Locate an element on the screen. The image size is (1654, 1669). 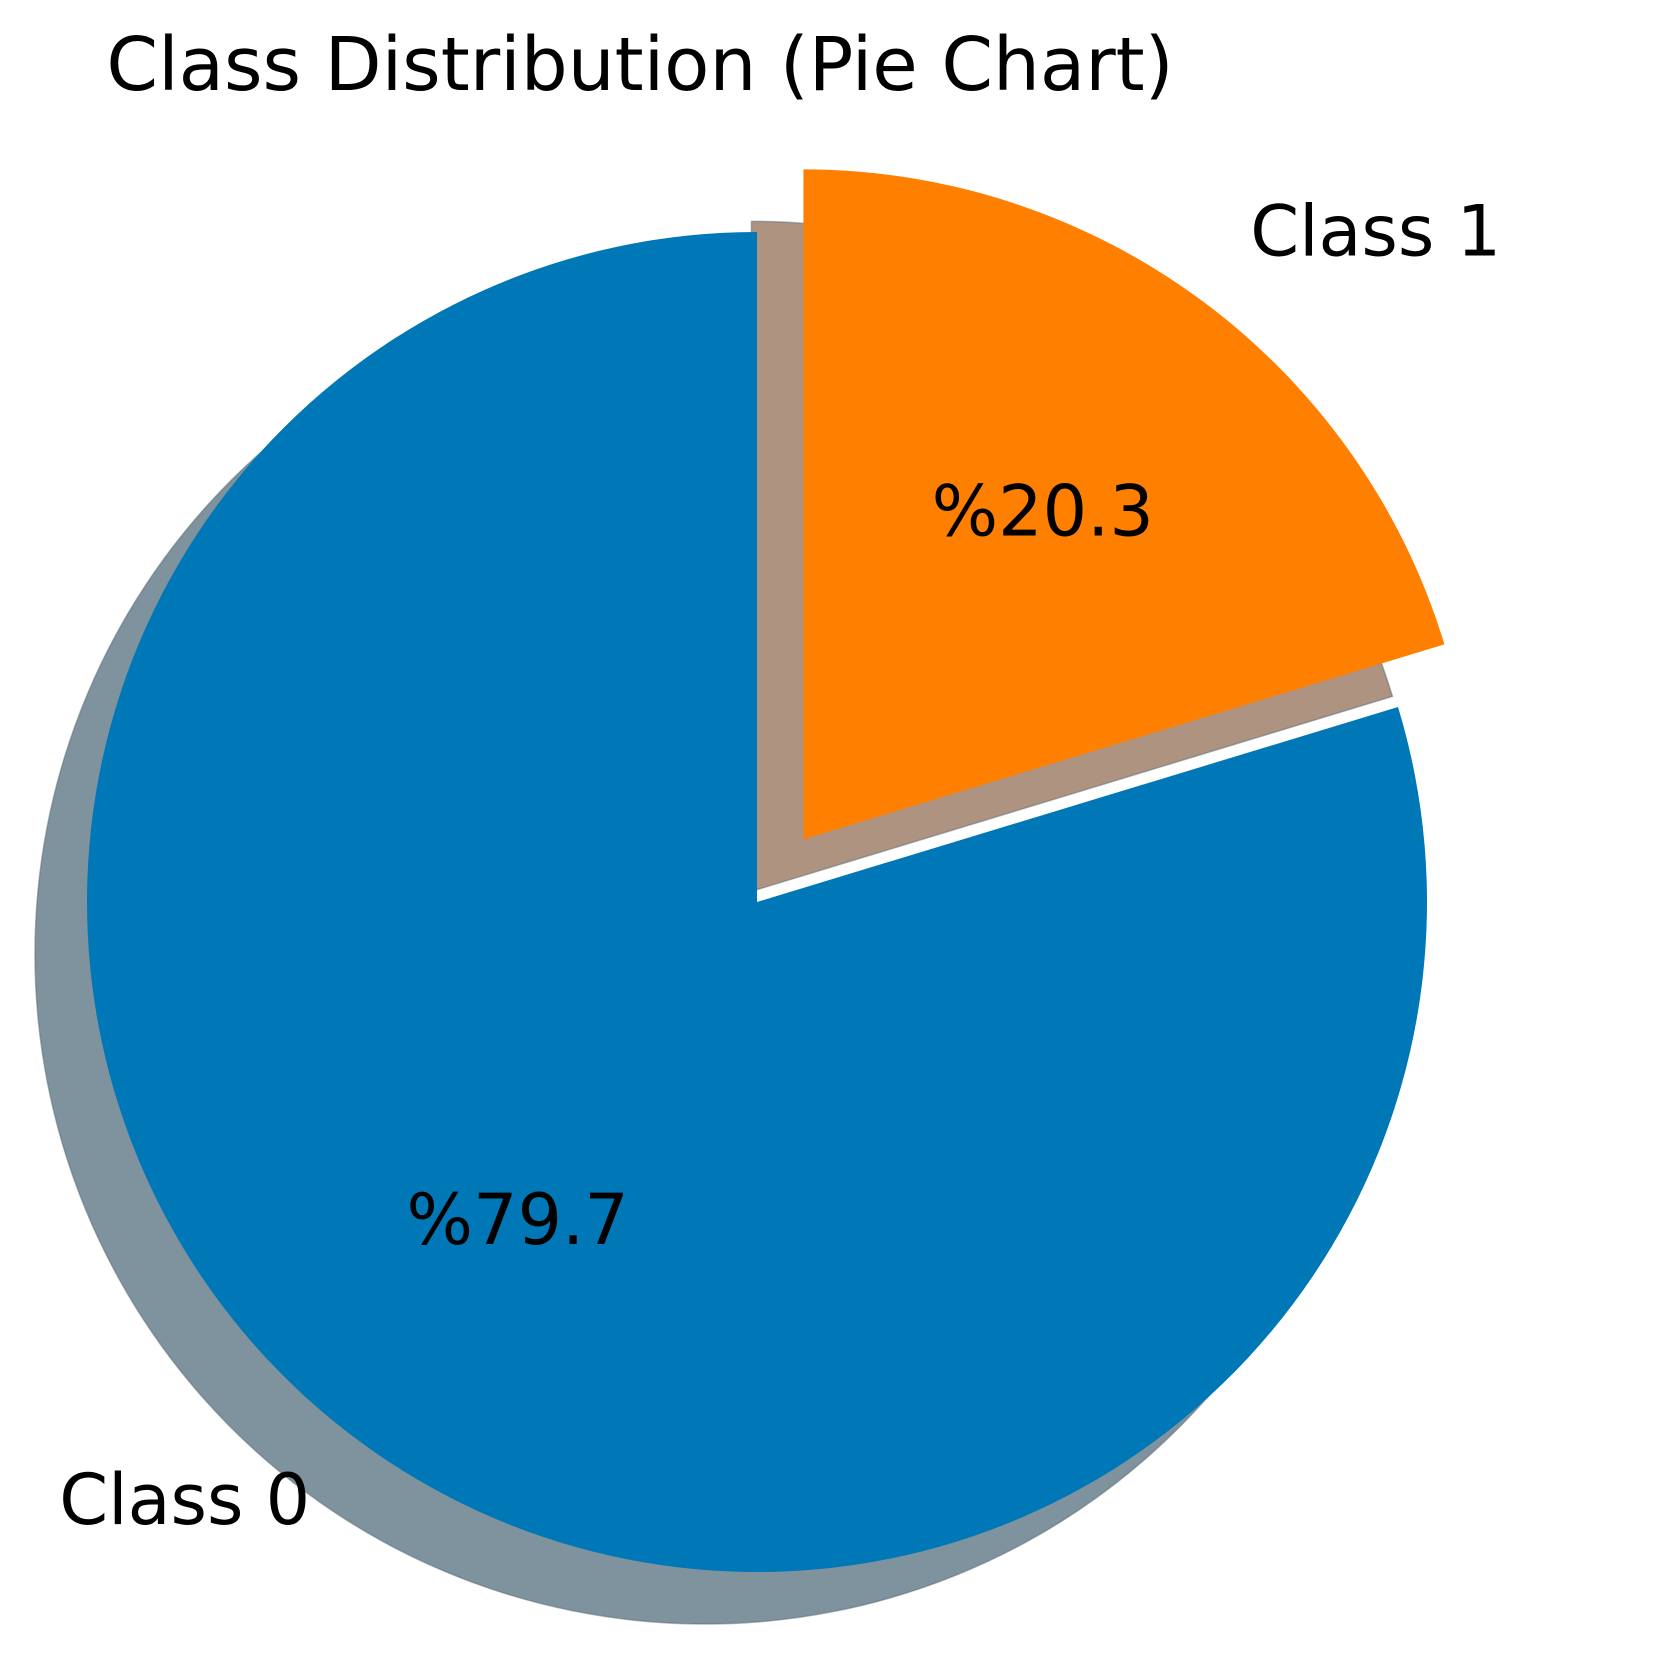
pie-percent-class-0: %79.7 is located at coordinates (517, 1220).